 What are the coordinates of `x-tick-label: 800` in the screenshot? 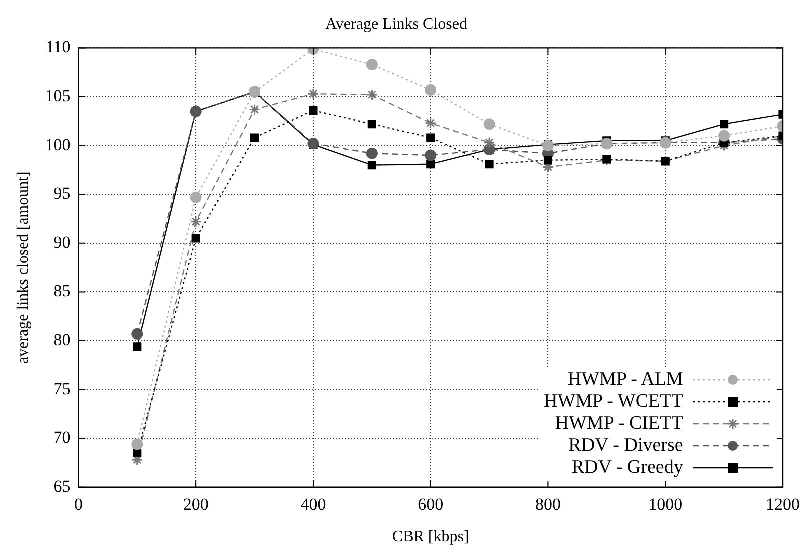 It's located at (548, 504).